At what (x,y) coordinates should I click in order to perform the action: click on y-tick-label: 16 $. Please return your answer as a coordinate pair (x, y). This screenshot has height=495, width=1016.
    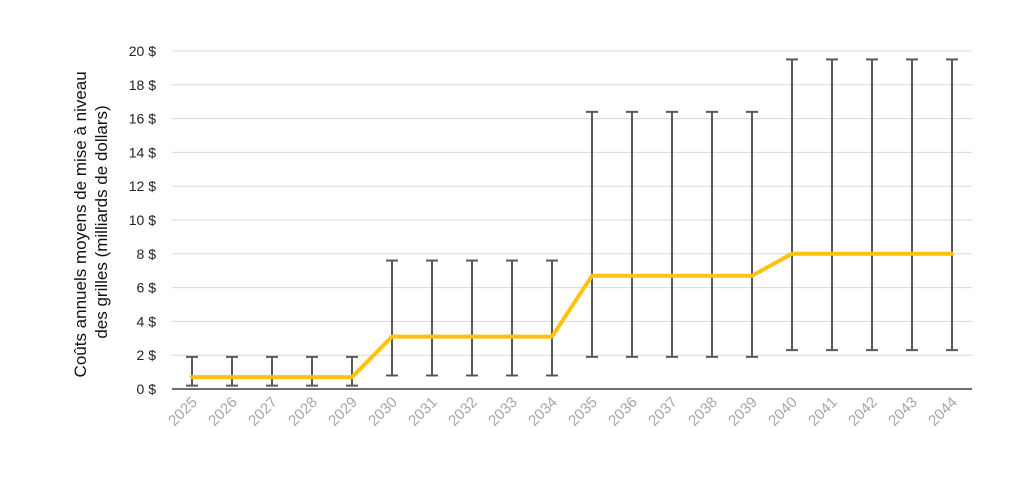
    Looking at the image, I should click on (142, 119).